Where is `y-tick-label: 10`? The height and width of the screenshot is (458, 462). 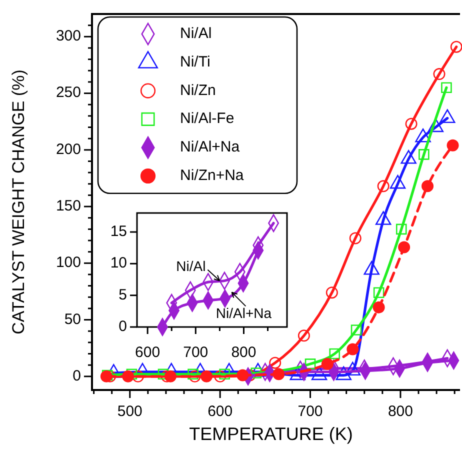 y-tick-label: 10 is located at coordinates (118, 263).